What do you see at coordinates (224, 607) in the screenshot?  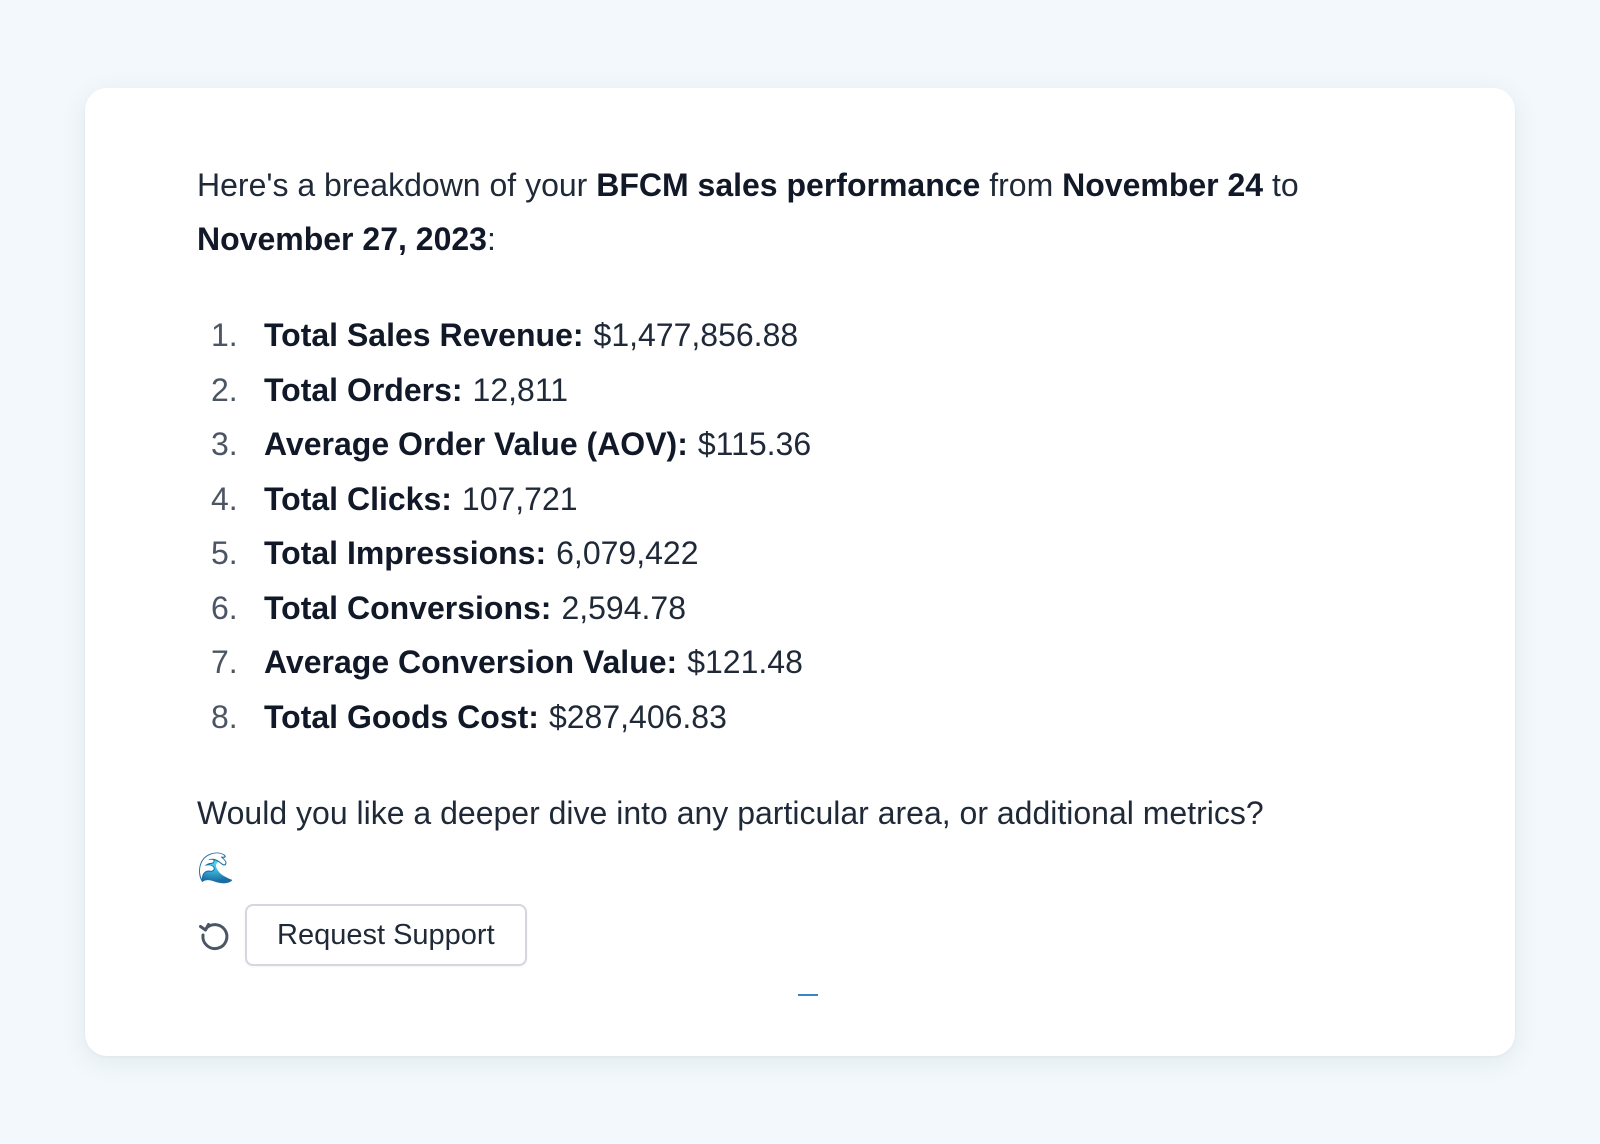 I see `list-number: 6.` at bounding box center [224, 607].